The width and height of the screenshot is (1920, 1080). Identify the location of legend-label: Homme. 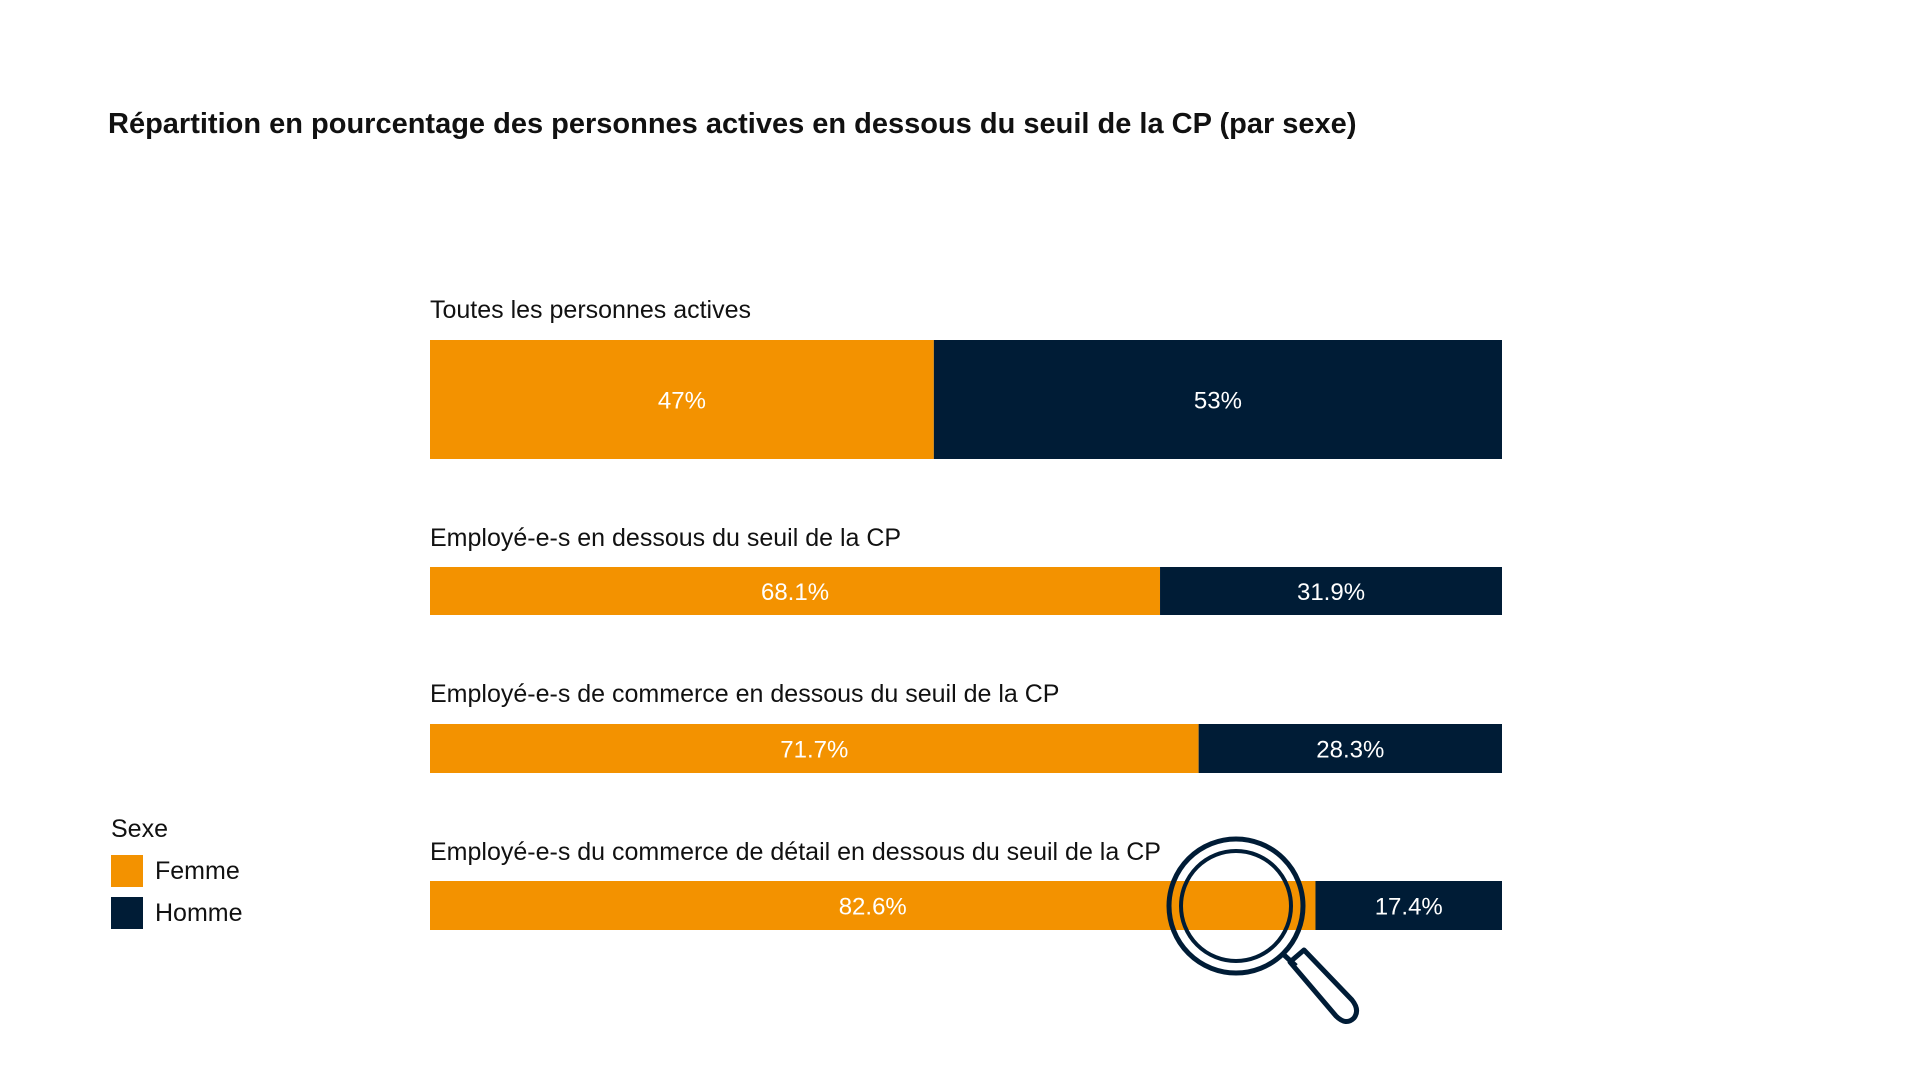
(199, 912).